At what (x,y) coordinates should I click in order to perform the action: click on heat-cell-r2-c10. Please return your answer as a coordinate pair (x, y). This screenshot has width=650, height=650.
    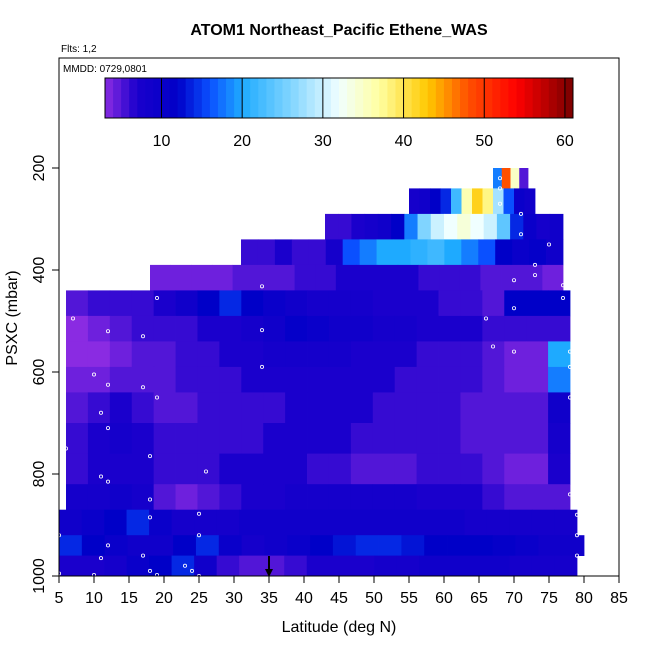
    Looking at the image, I should click on (464, 226).